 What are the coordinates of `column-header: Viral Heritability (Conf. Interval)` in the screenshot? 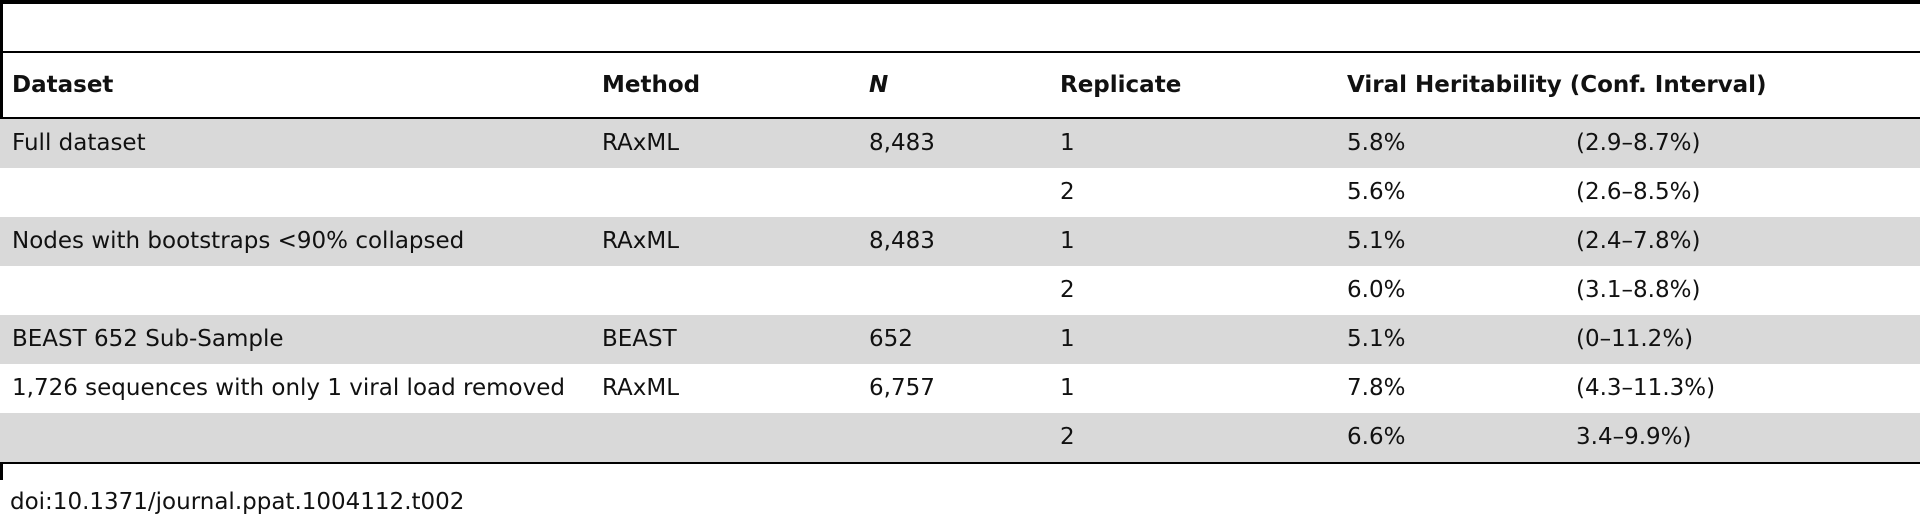 It's located at (1557, 85).